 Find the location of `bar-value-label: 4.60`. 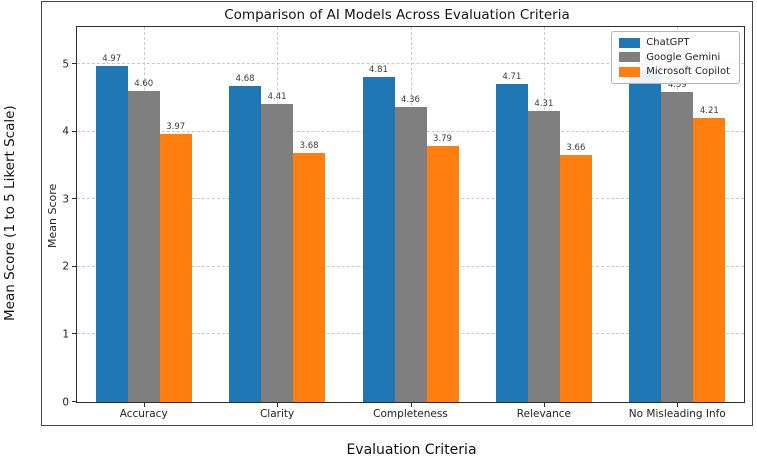

bar-value-label: 4.60 is located at coordinates (144, 84).